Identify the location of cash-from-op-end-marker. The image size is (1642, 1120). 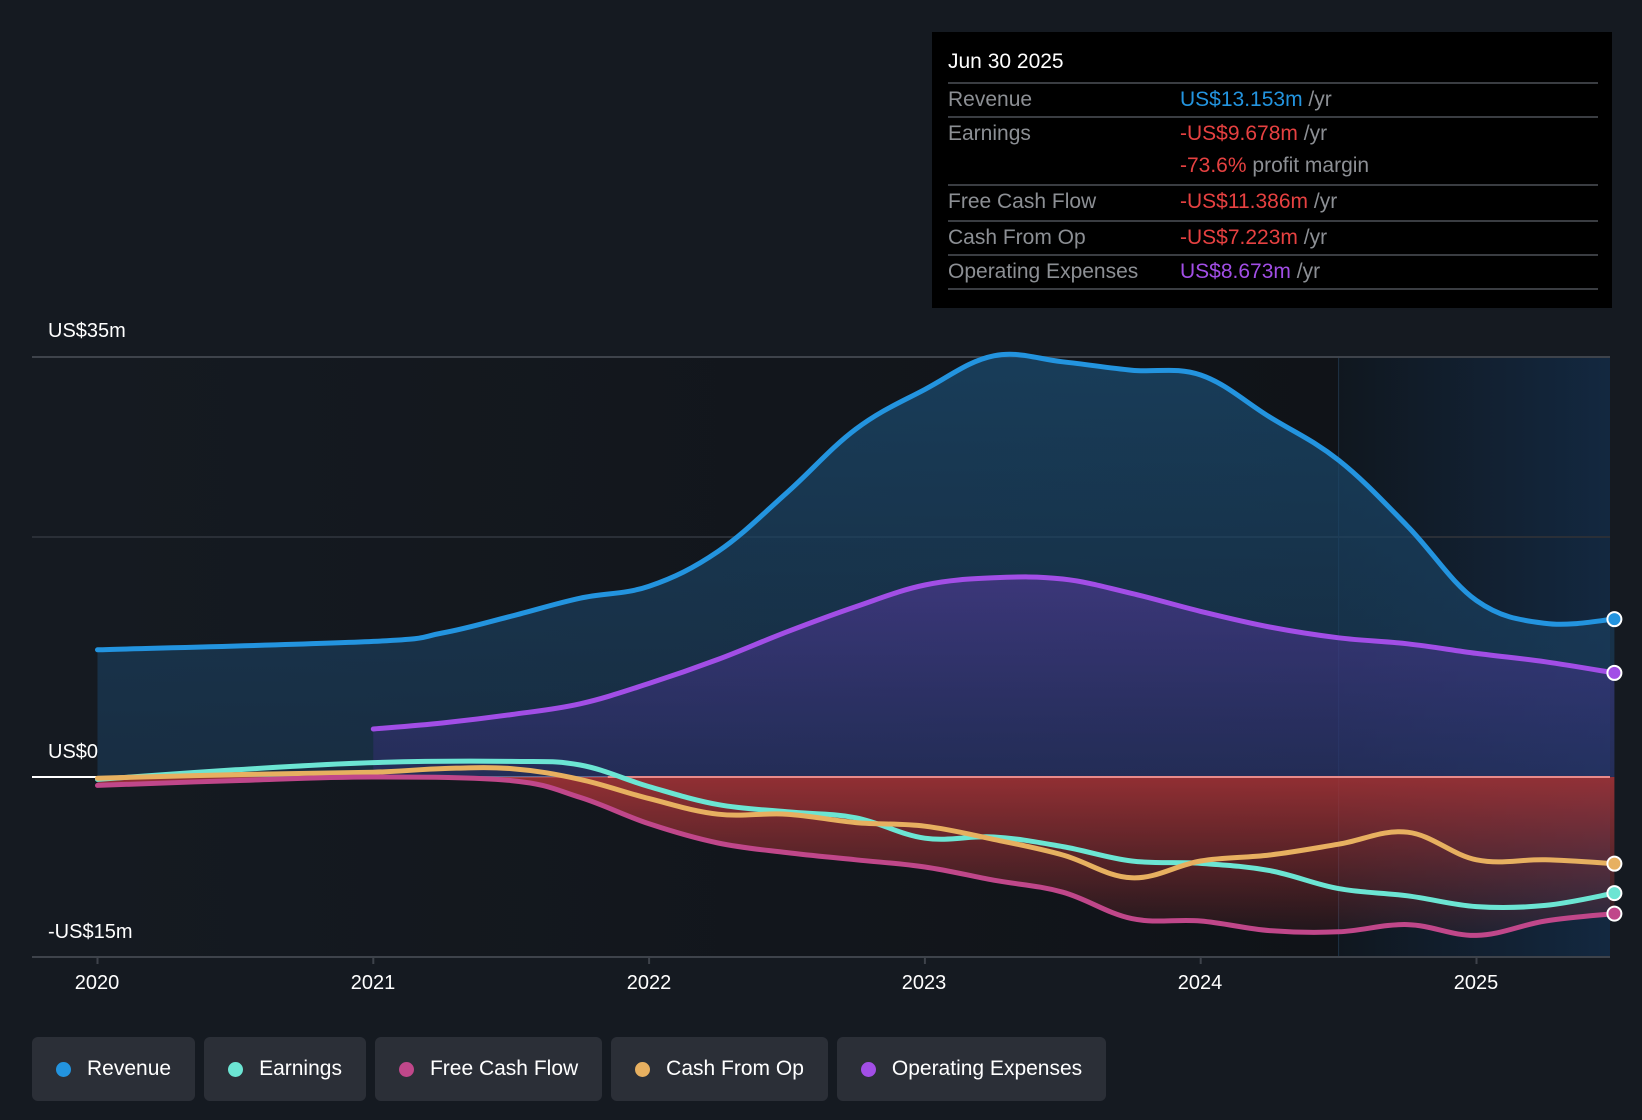
(1614, 863).